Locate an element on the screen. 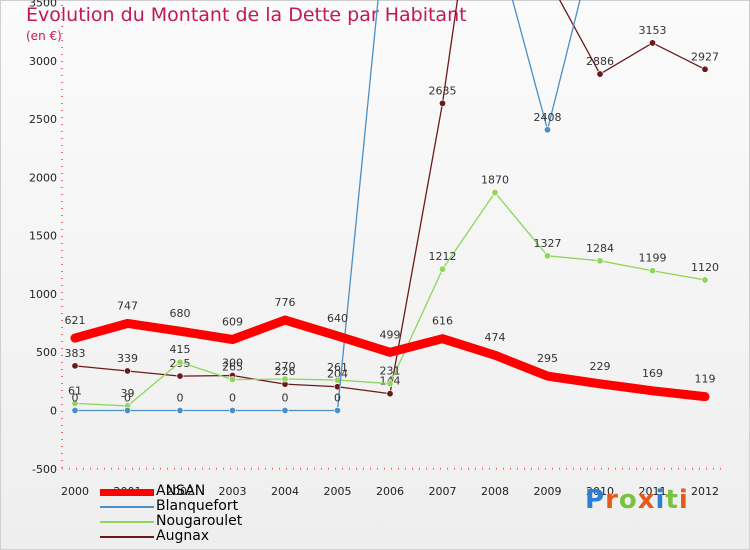 The height and width of the screenshot is (550, 750). data-label-nougaroulet: 39 is located at coordinates (128, 393).